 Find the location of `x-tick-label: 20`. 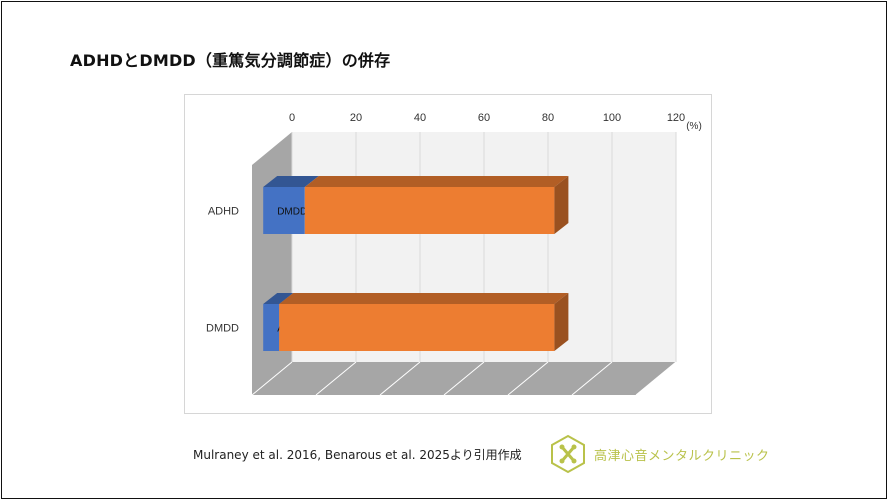

x-tick-label: 20 is located at coordinates (356, 118).